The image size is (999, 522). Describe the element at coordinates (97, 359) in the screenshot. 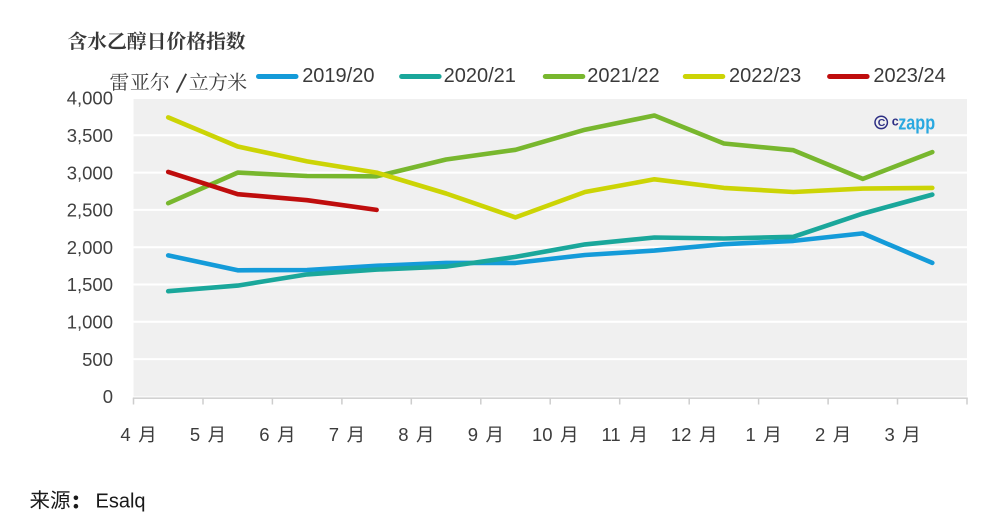

I see `svg-text: 500` at that location.